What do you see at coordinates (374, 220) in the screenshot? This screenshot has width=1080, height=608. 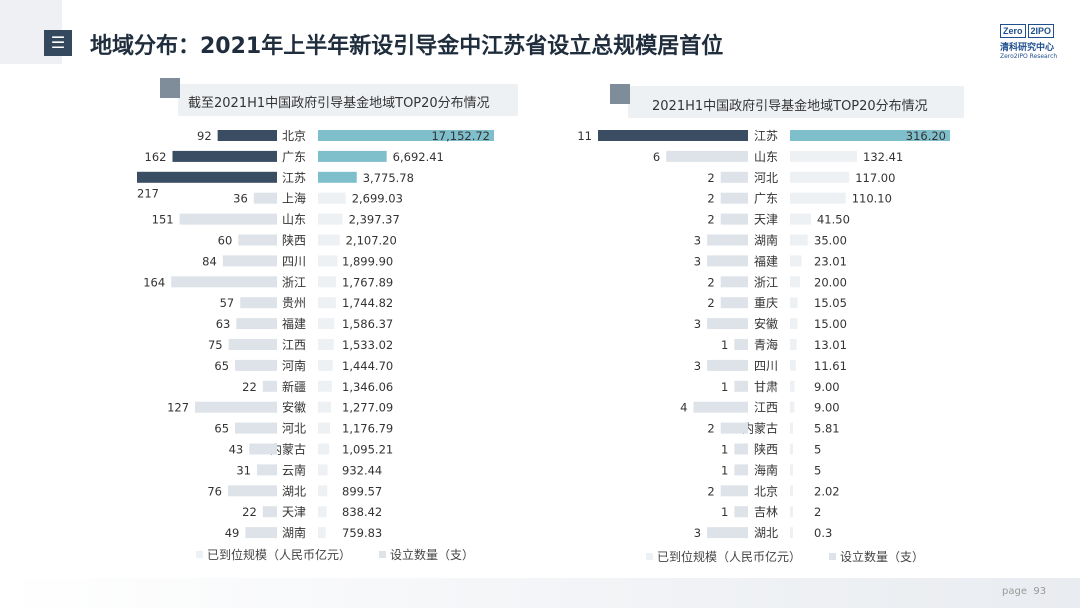 I see `amount-value-label: 2,397.37` at bounding box center [374, 220].